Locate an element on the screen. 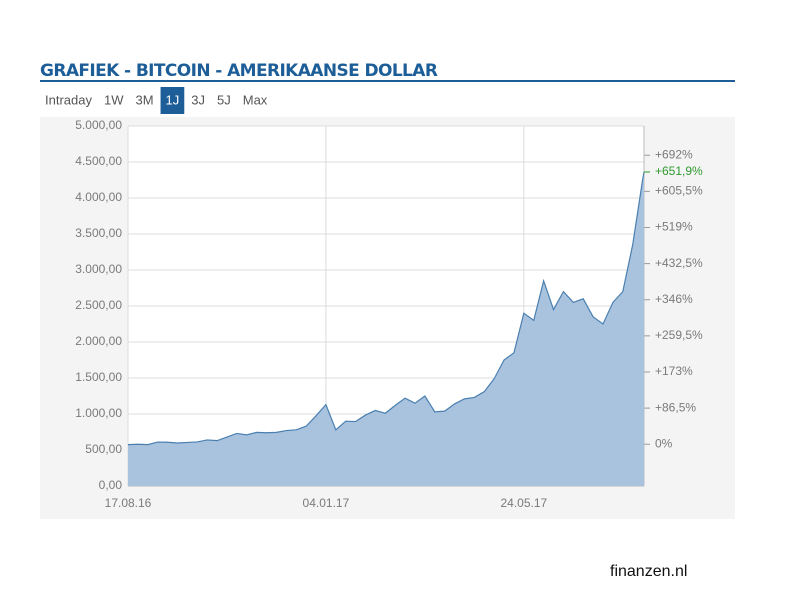 Image resolution: width=800 pixels, height=603 pixels. y-tick-label: 3.000,00 is located at coordinates (98, 269).